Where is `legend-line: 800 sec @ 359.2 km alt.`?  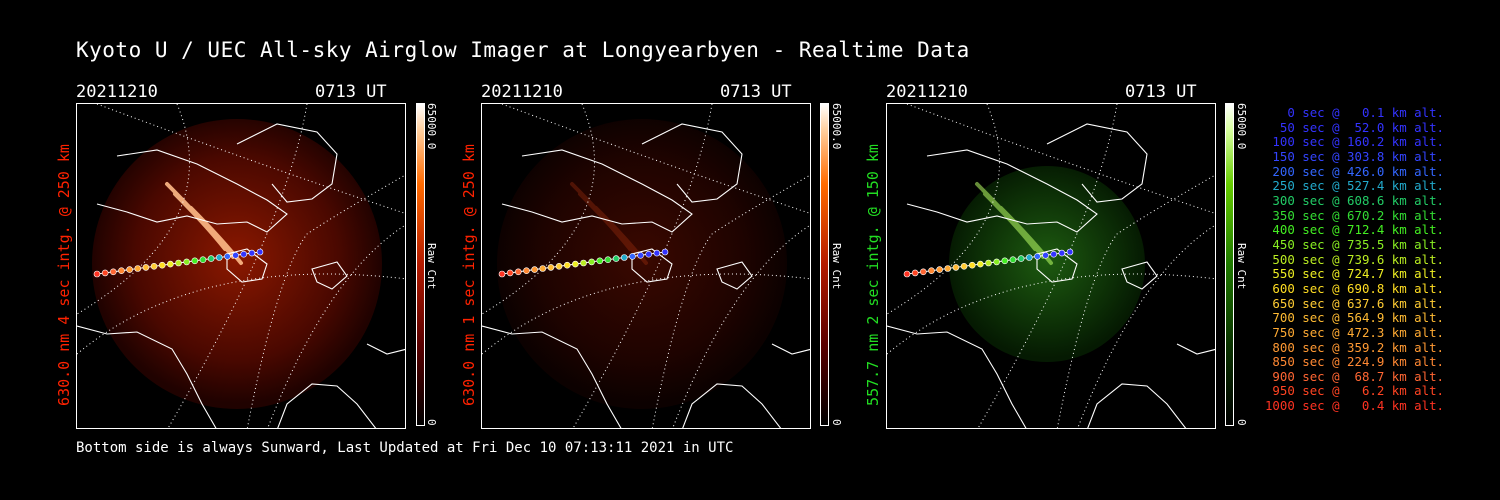 legend-line: 800 sec @ 359.2 km alt. is located at coordinates (1358, 347).